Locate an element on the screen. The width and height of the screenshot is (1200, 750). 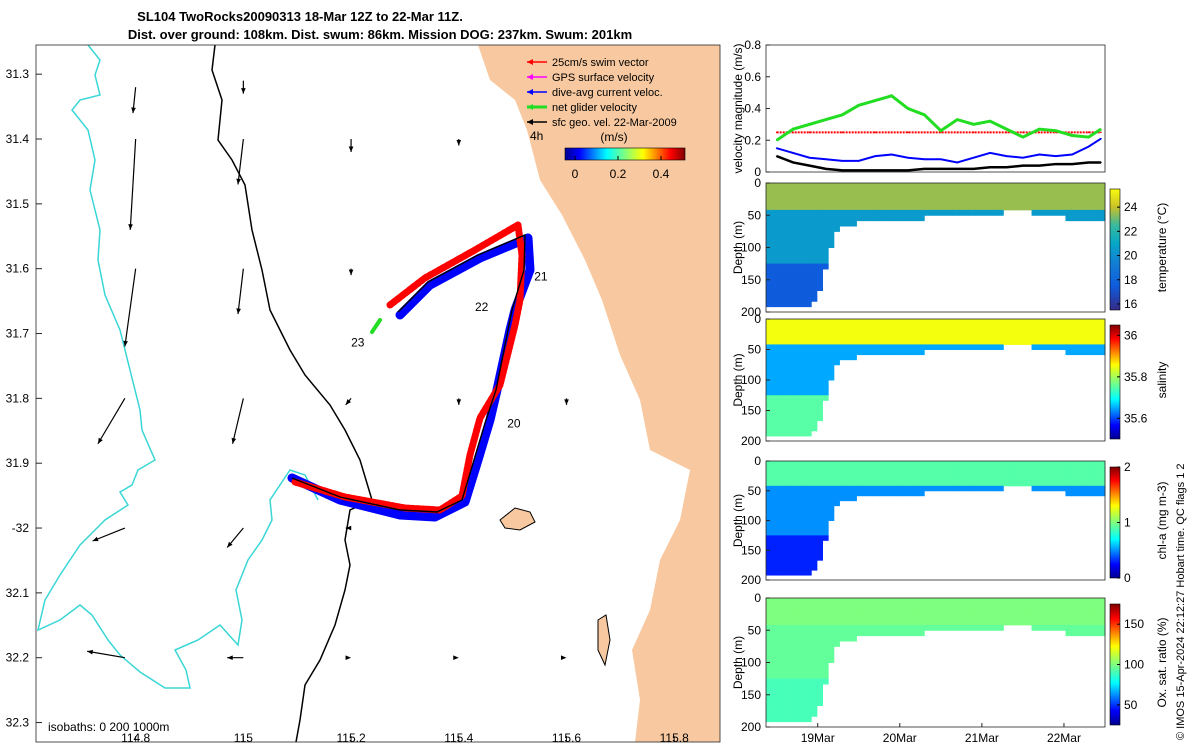
geostrophic-arrowhead is located at coordinates (348, 402).